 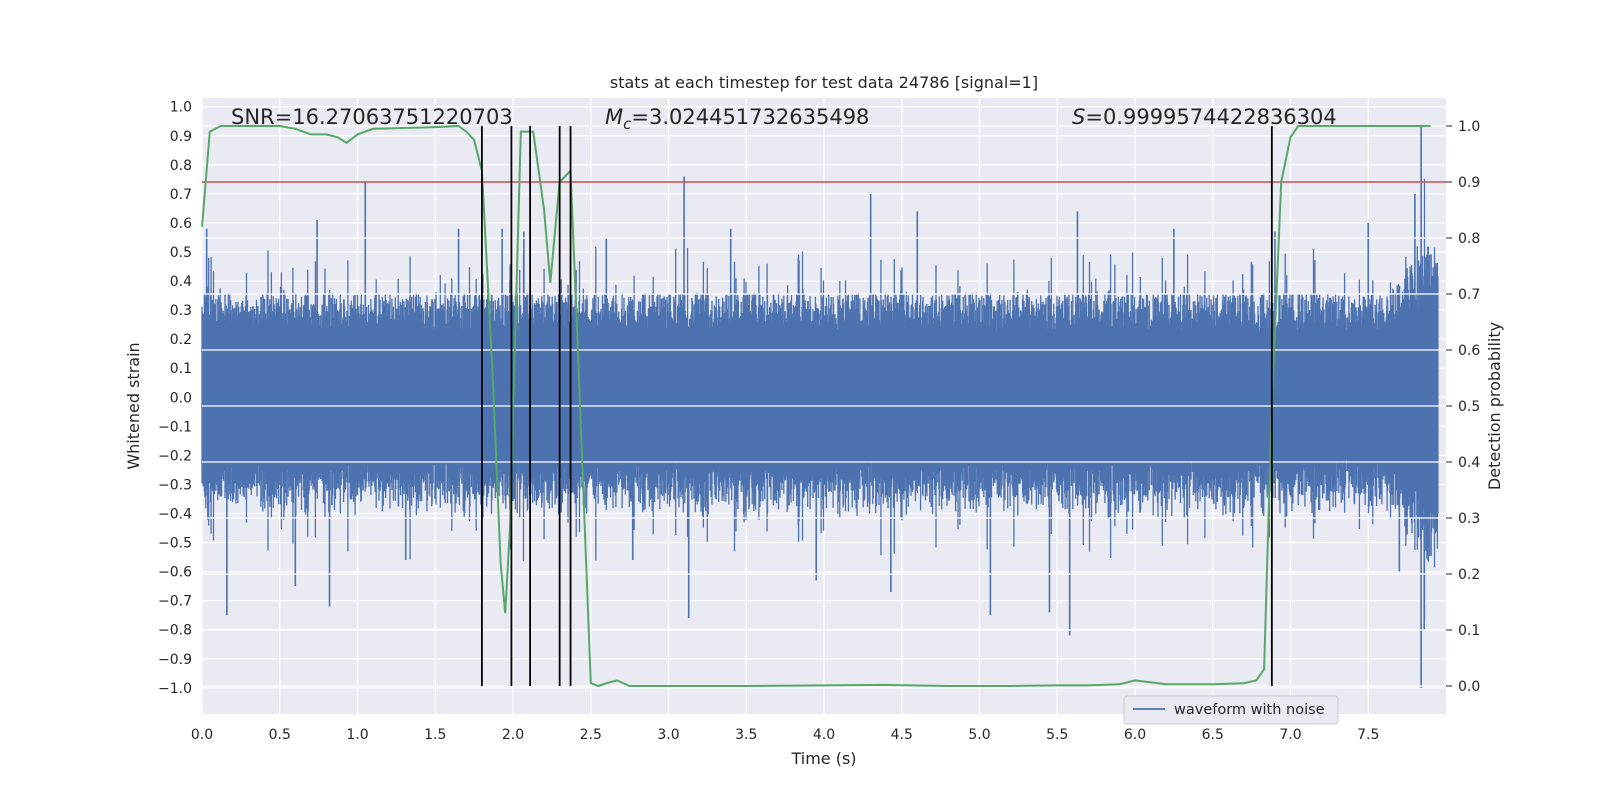 I want to click on chirp-mass-annotation: Mc=3.024451732635498, so click(x=737, y=119).